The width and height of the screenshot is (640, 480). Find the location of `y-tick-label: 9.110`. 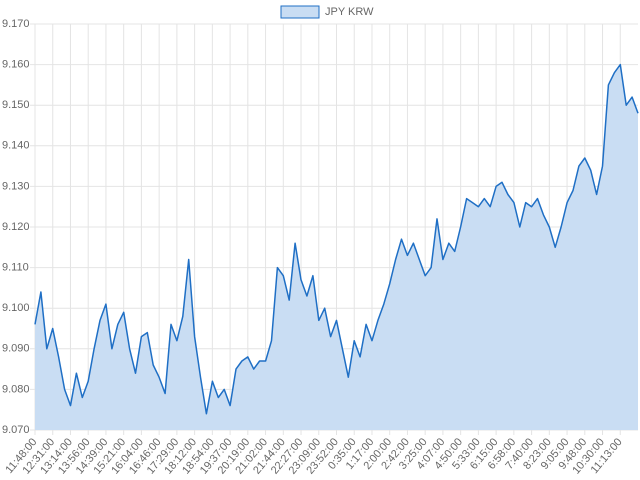

y-tick-label: 9.110 is located at coordinates (15, 268).